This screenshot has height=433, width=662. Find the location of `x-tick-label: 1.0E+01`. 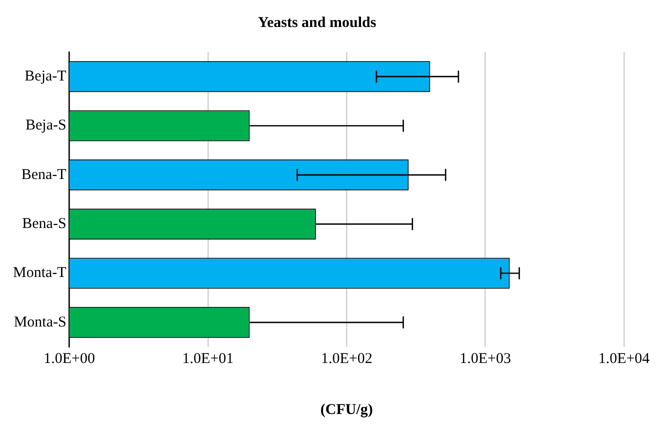

x-tick-label: 1.0E+01 is located at coordinates (208, 358).